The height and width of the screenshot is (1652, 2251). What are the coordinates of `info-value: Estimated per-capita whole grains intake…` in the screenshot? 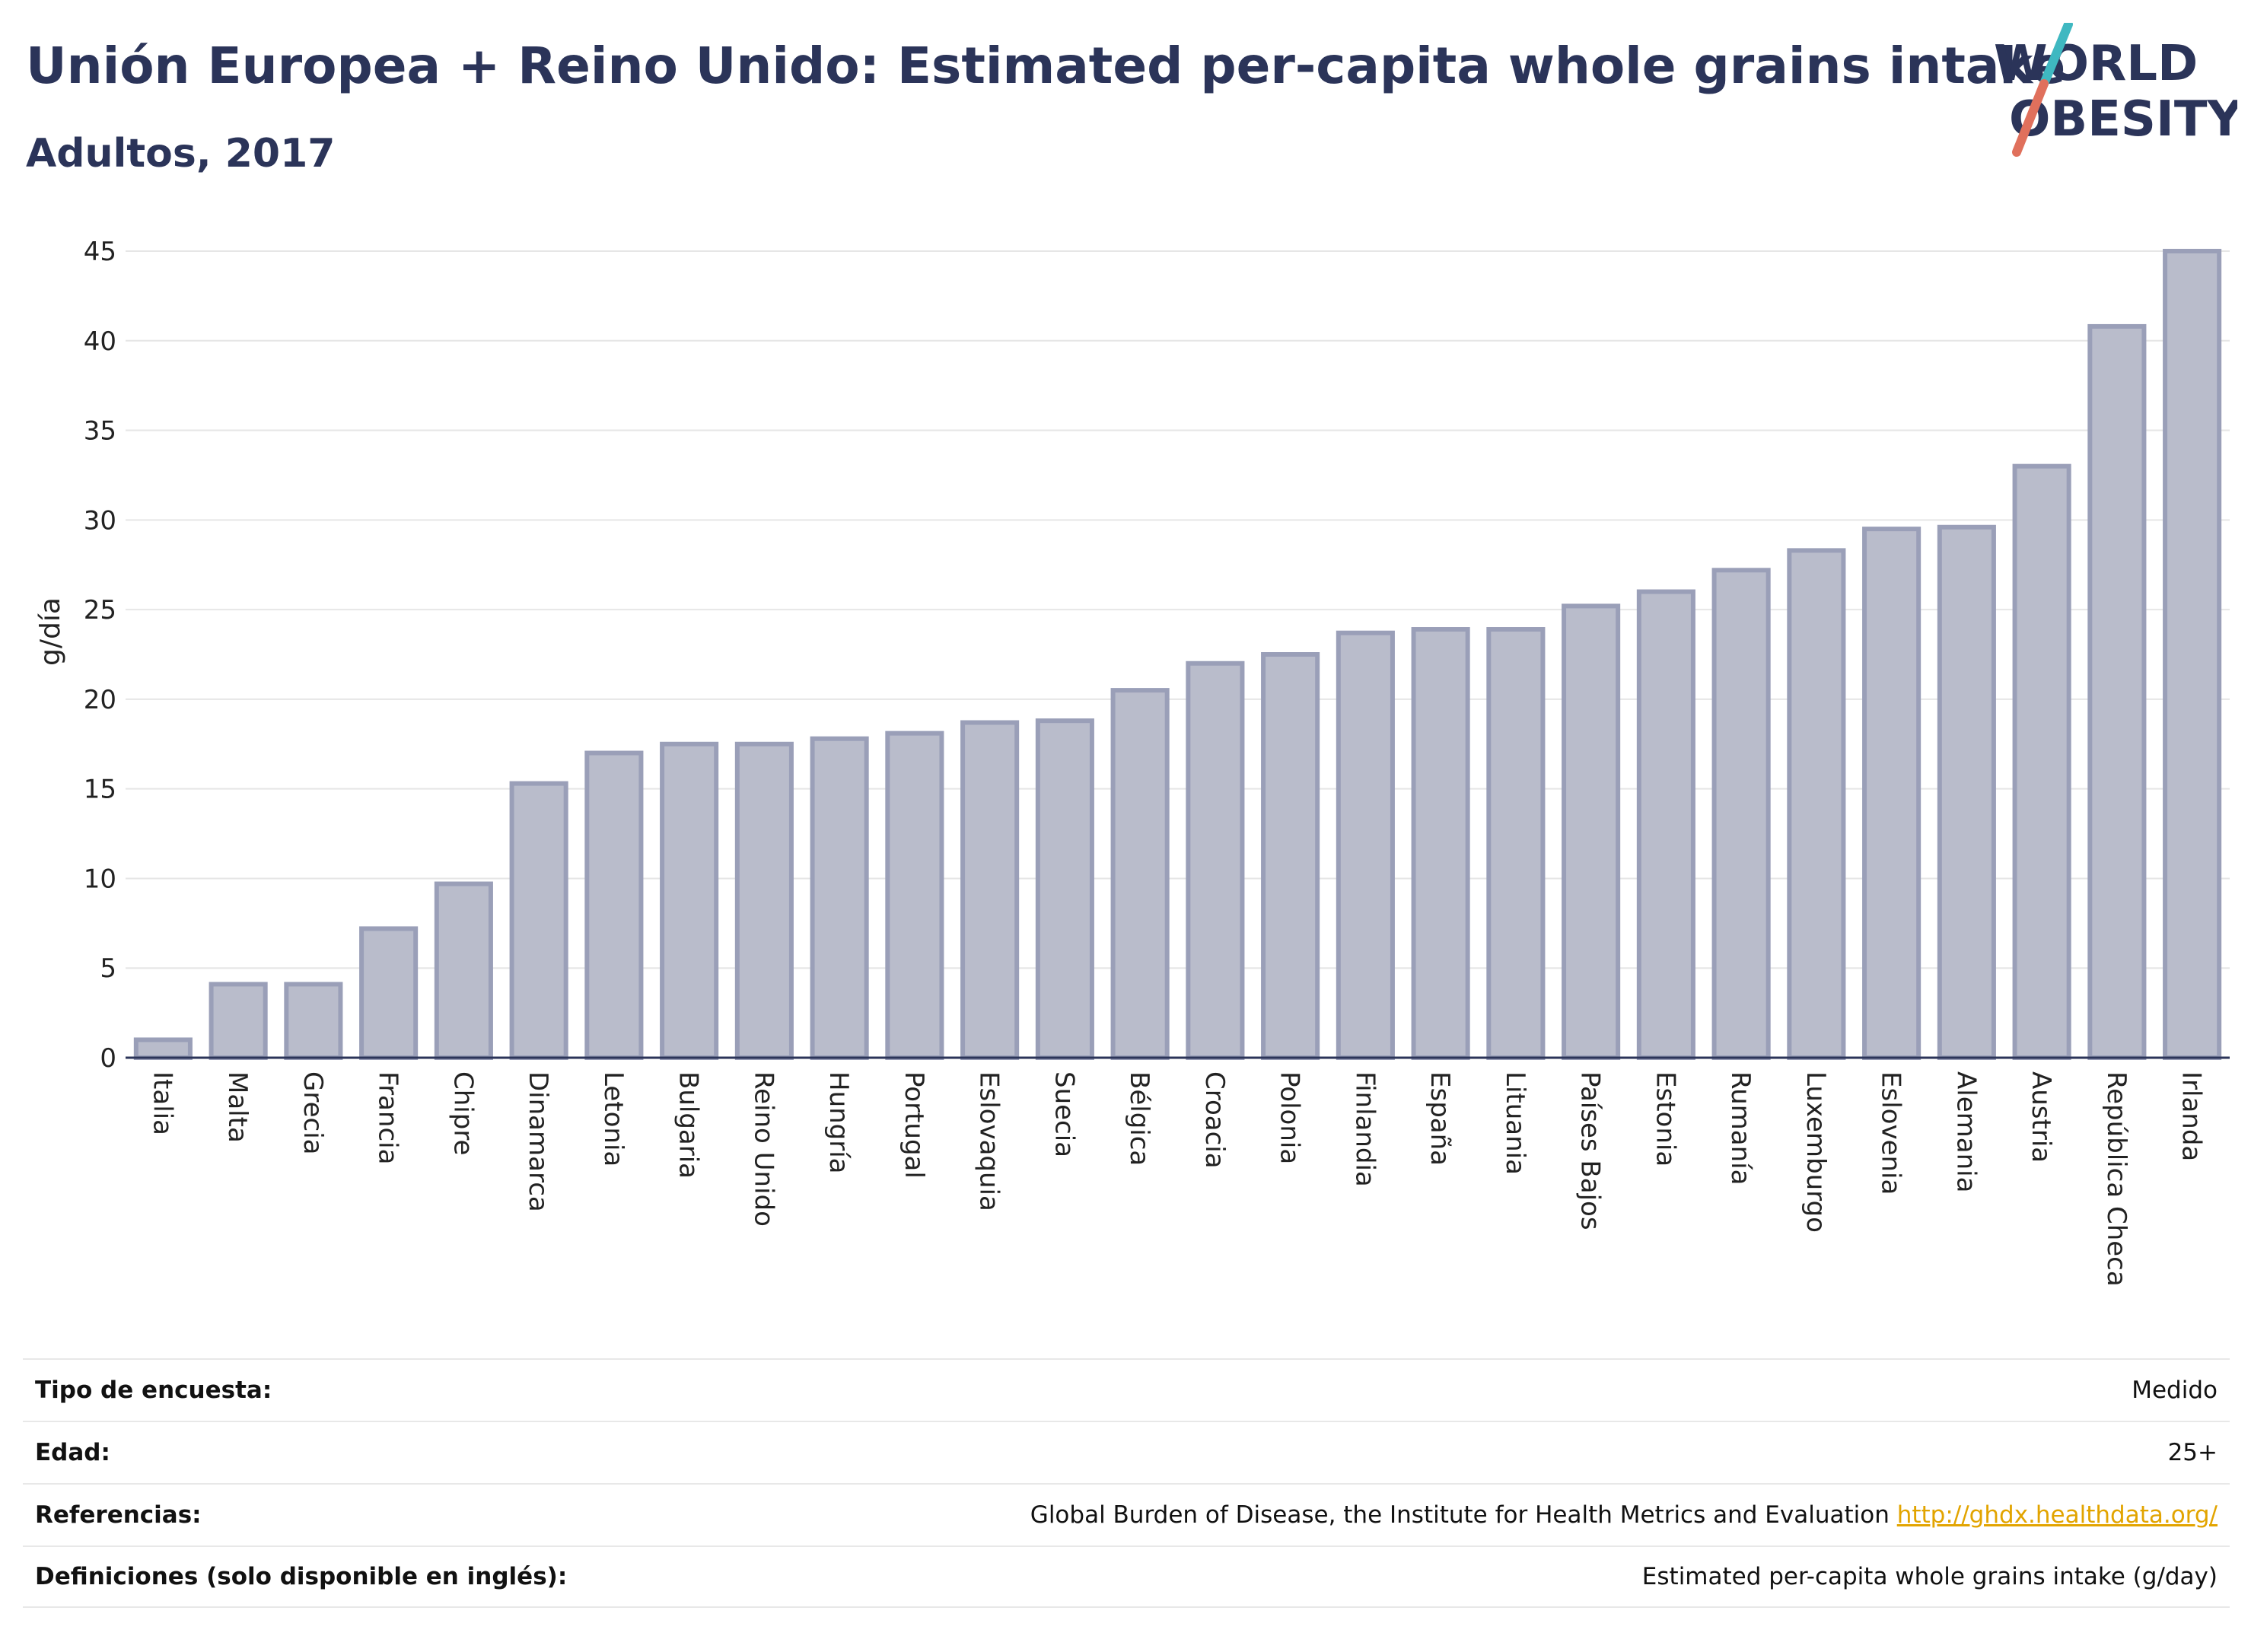 It's located at (1929, 1576).